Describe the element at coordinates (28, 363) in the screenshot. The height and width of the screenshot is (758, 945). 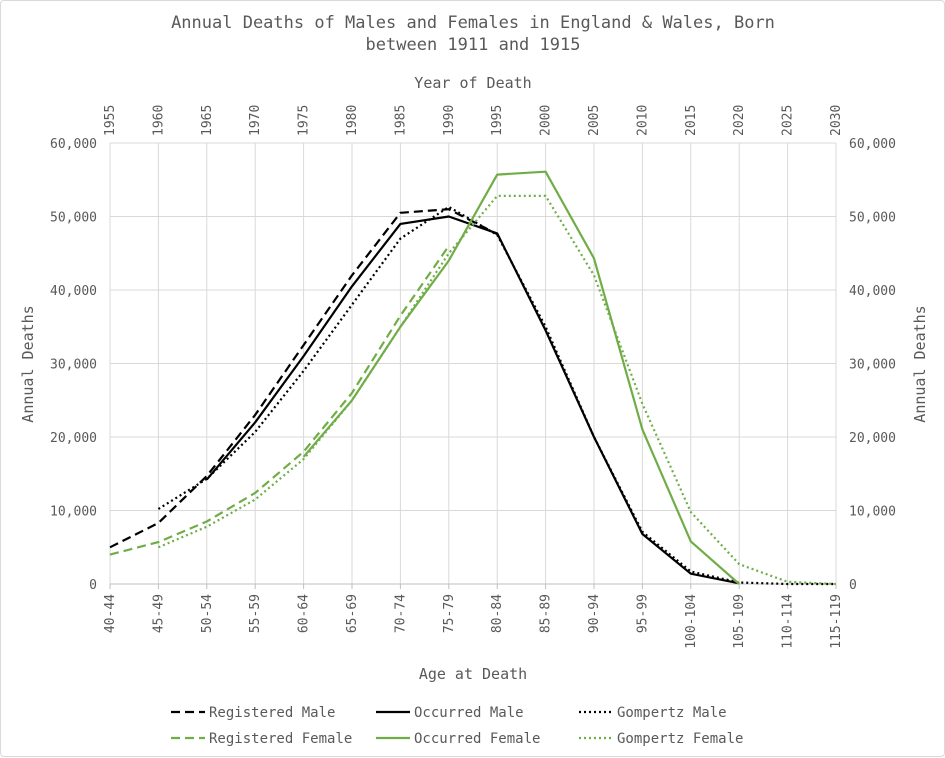
I see `y-axis-title: Annual Deaths` at that location.